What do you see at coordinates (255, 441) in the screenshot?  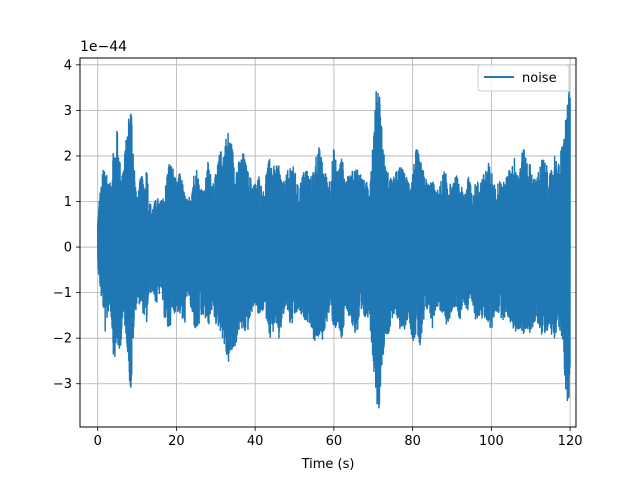 I see `x-tick-label: 40` at bounding box center [255, 441].